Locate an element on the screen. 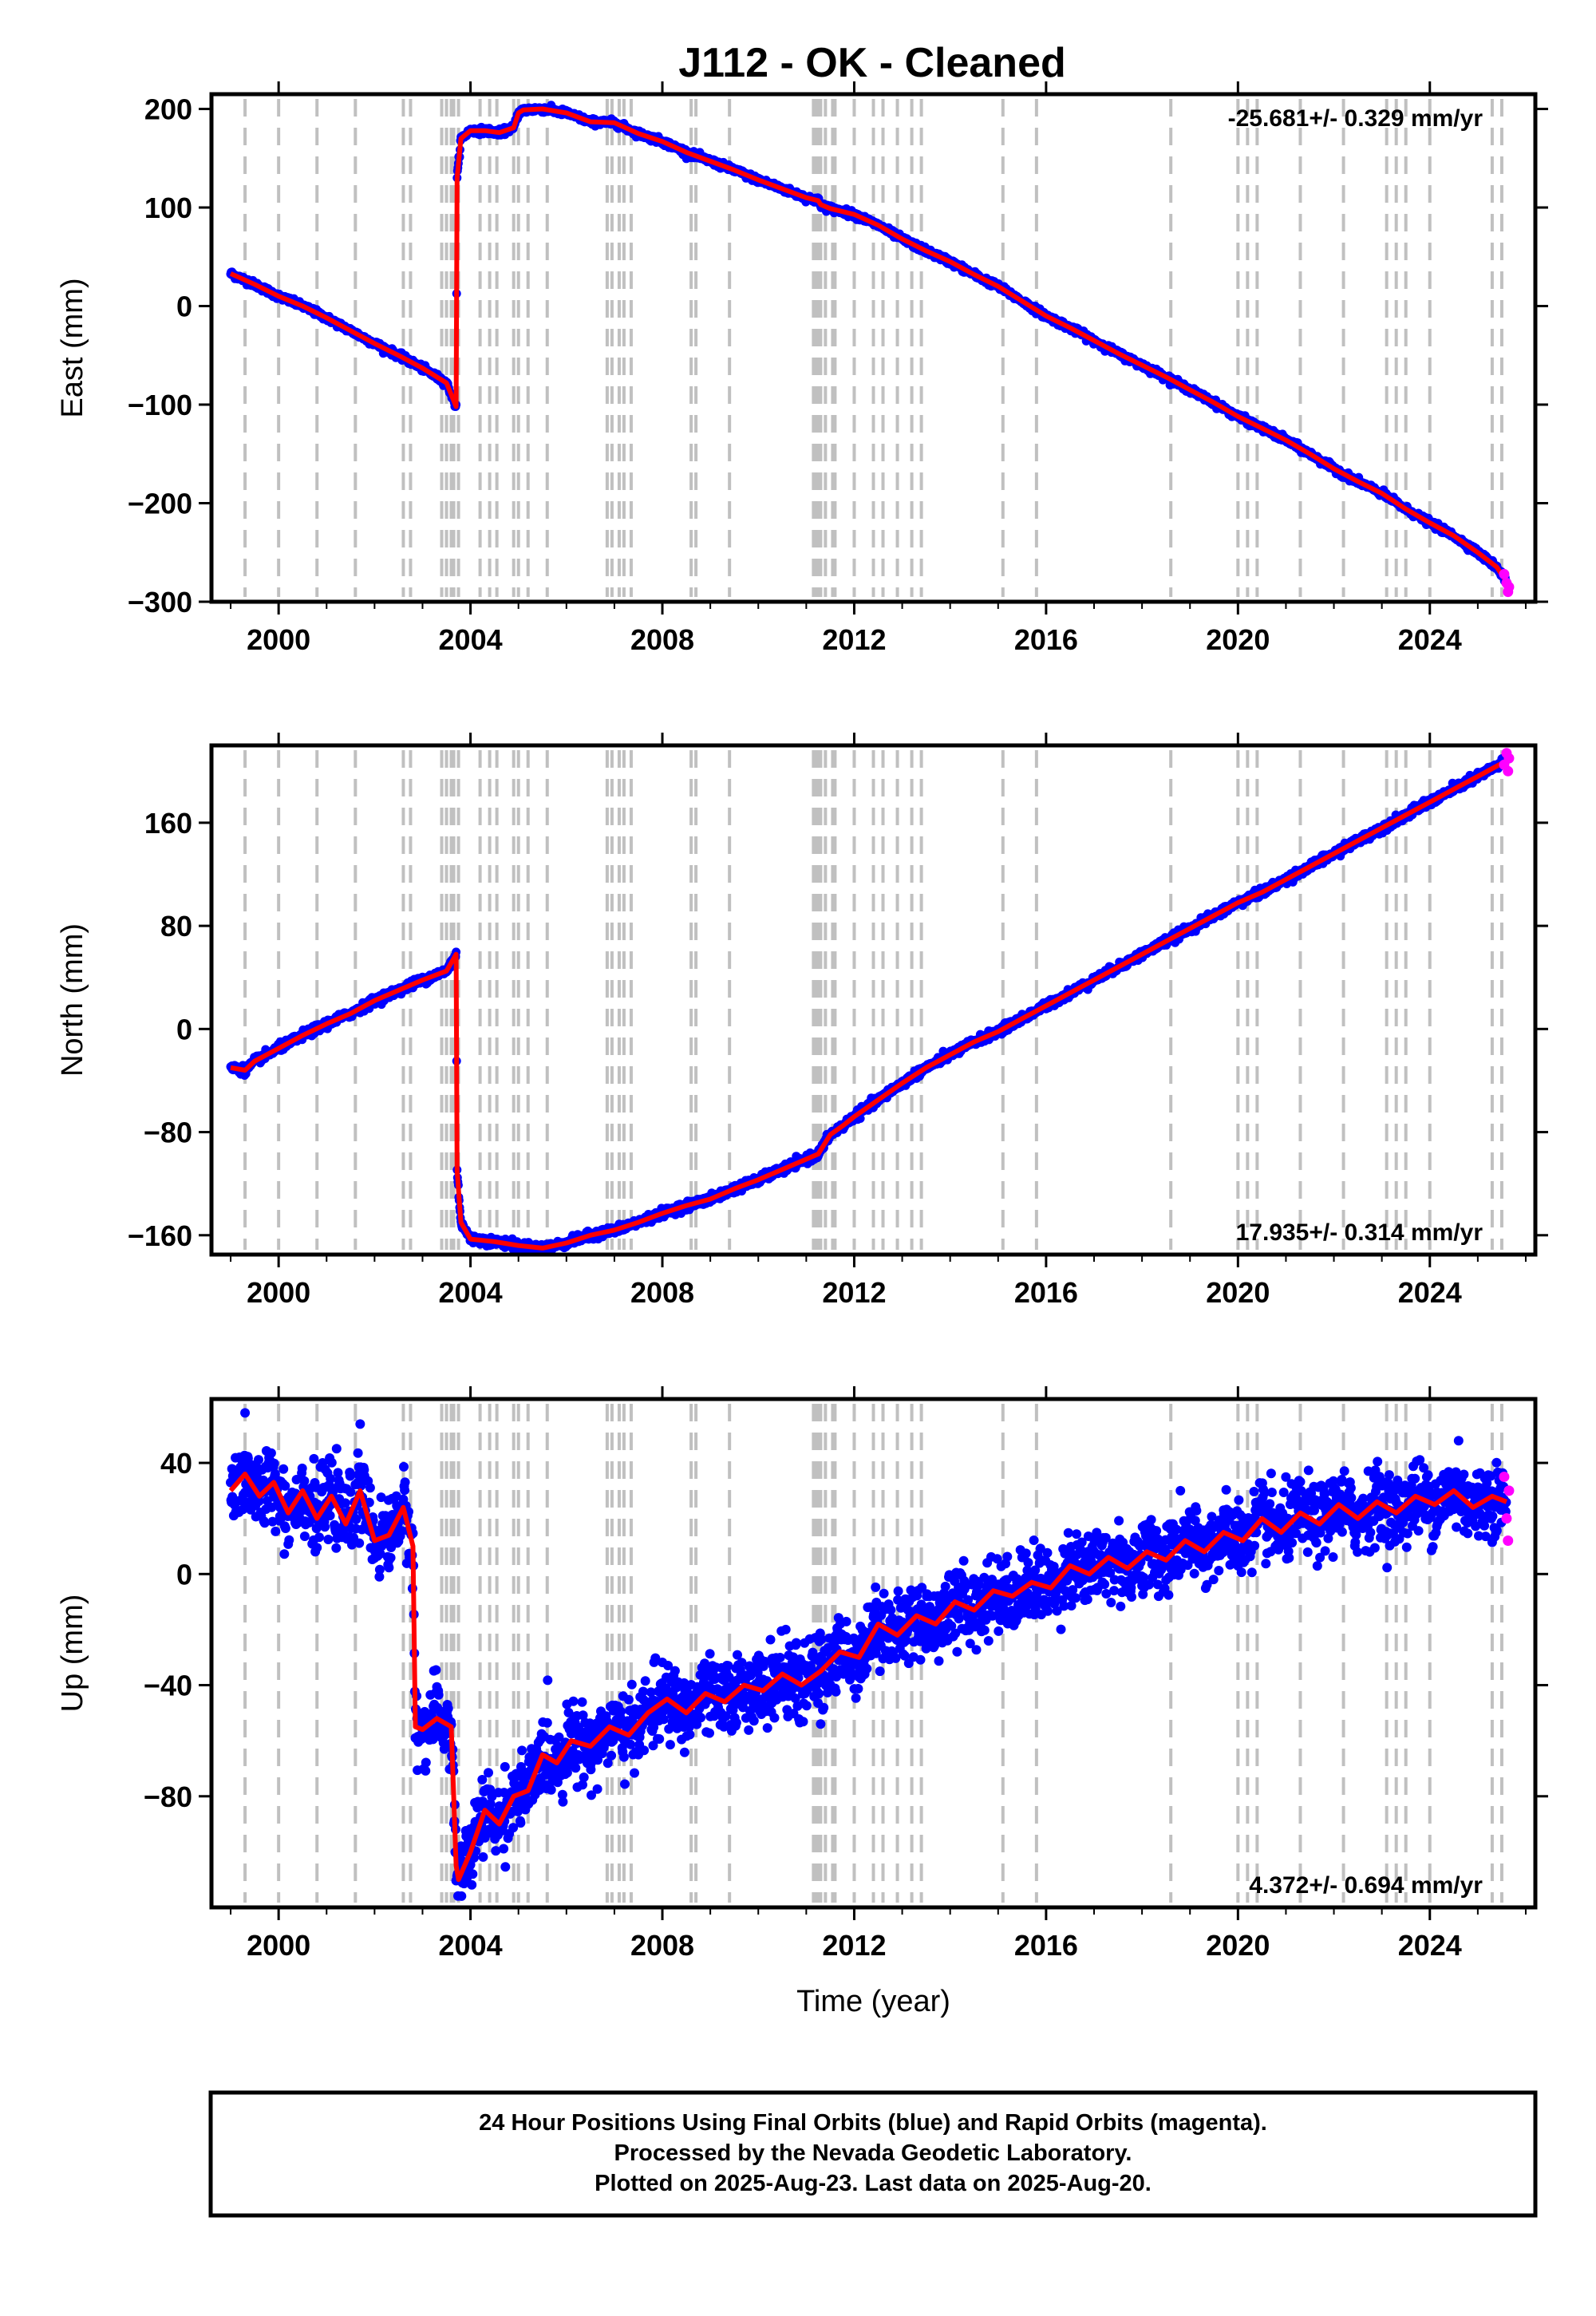 The height and width of the screenshot is (2316, 1596). east-y-tick-label: −100 is located at coordinates (160, 405).